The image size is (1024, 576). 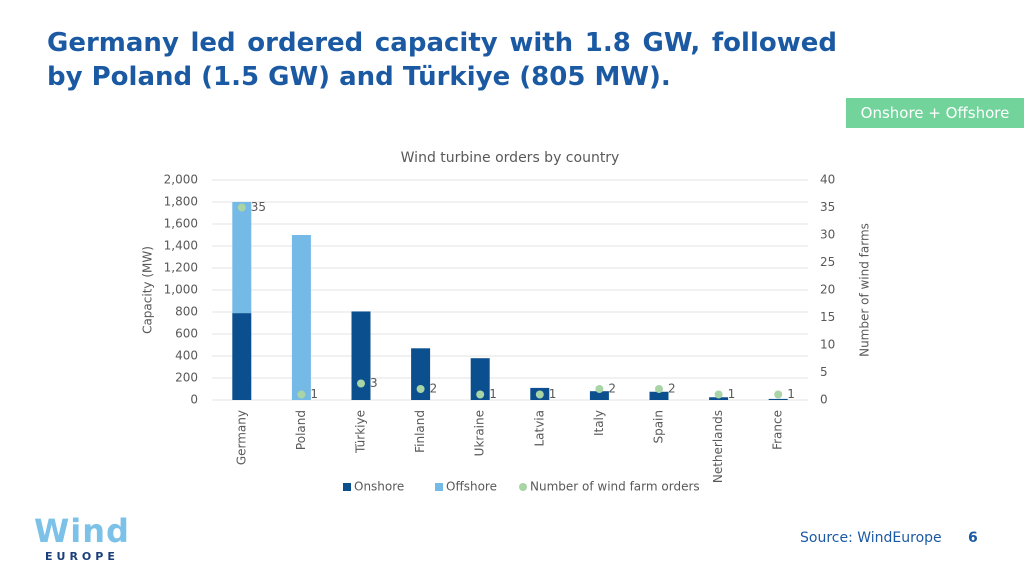 I want to click on x-tick-label: Netherlands, so click(x=718, y=446).